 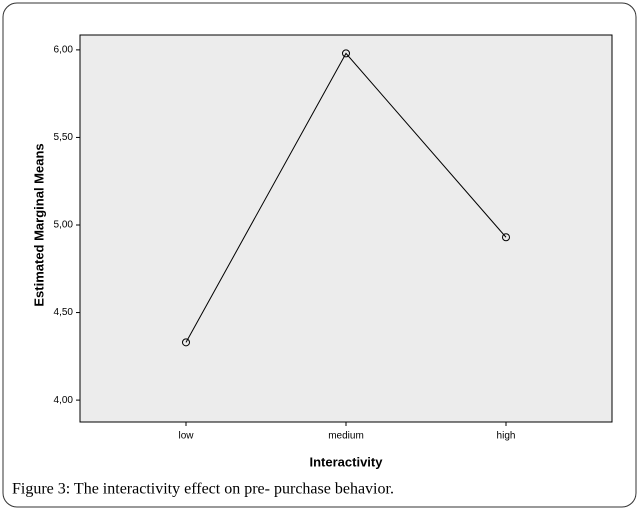 I want to click on y-tick-label: 6,00, so click(x=64, y=50).